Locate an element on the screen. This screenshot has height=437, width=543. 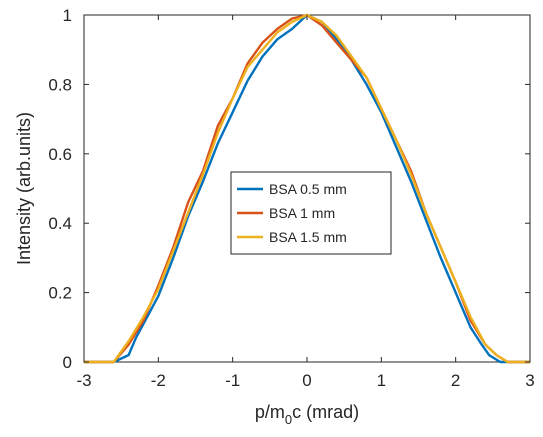
y-tick-label: 0.8 is located at coordinates (60, 84).